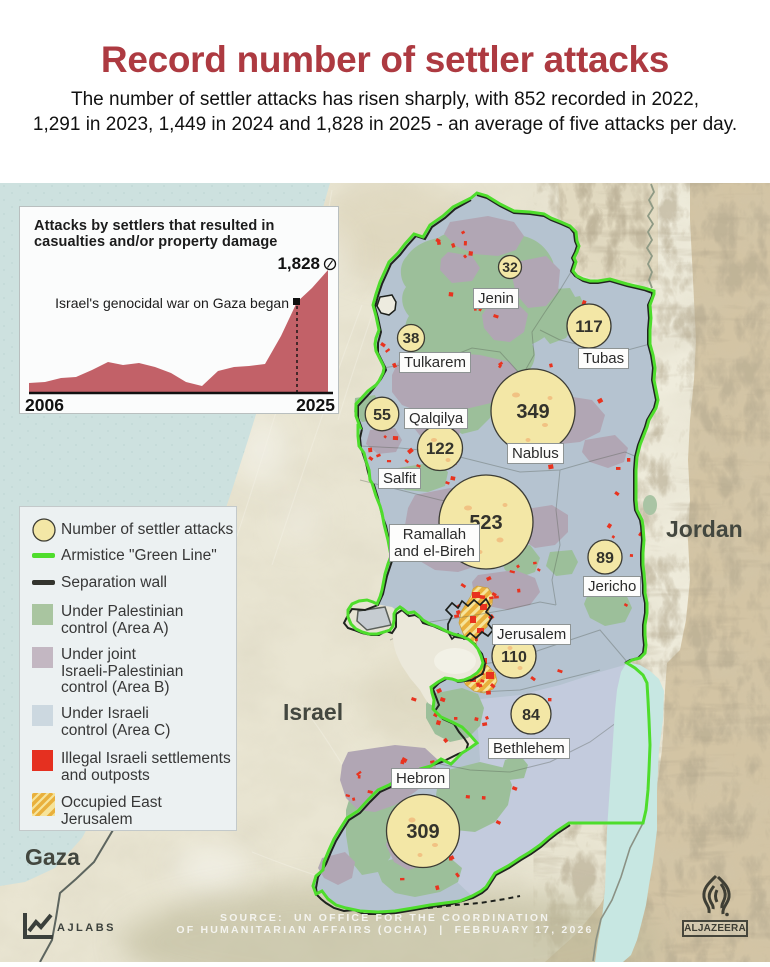 This screenshot has width=770, height=967. What do you see at coordinates (532, 412) in the screenshot?
I see `svg-text: 349` at bounding box center [532, 412].